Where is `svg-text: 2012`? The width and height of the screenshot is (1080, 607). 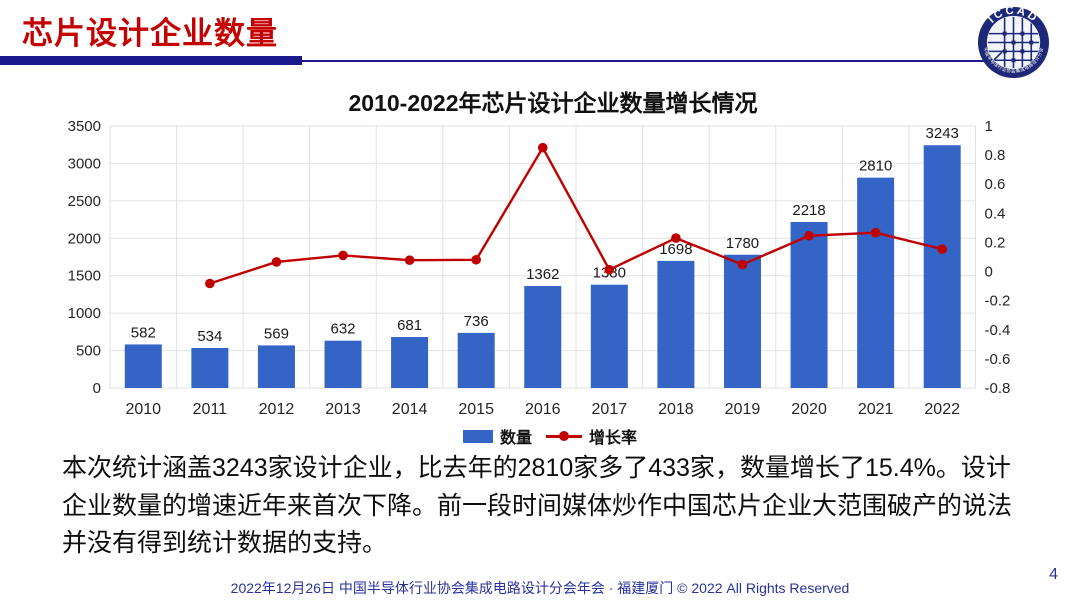
svg-text: 2012 is located at coordinates (277, 409).